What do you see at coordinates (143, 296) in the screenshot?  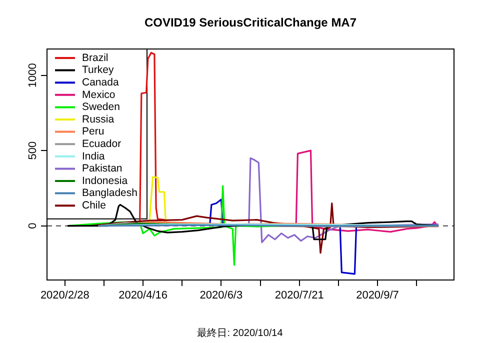 I see `x-tick-label: 2020/4/16` at bounding box center [143, 296].